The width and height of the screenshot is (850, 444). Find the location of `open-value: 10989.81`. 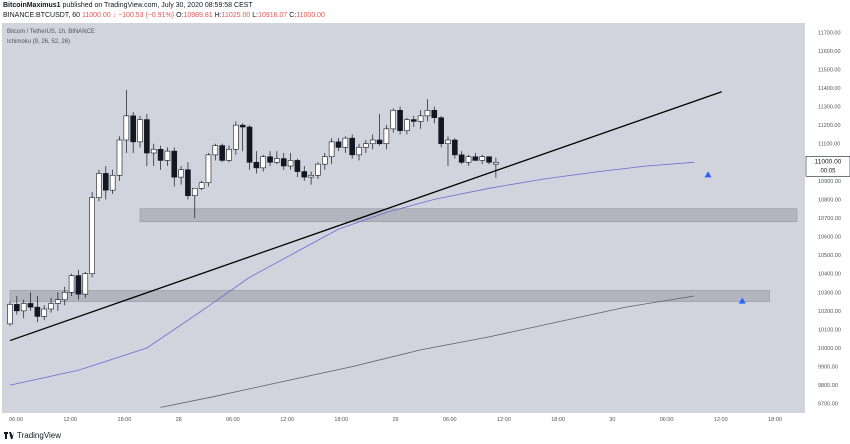

open-value: 10989.81 is located at coordinates (198, 15).